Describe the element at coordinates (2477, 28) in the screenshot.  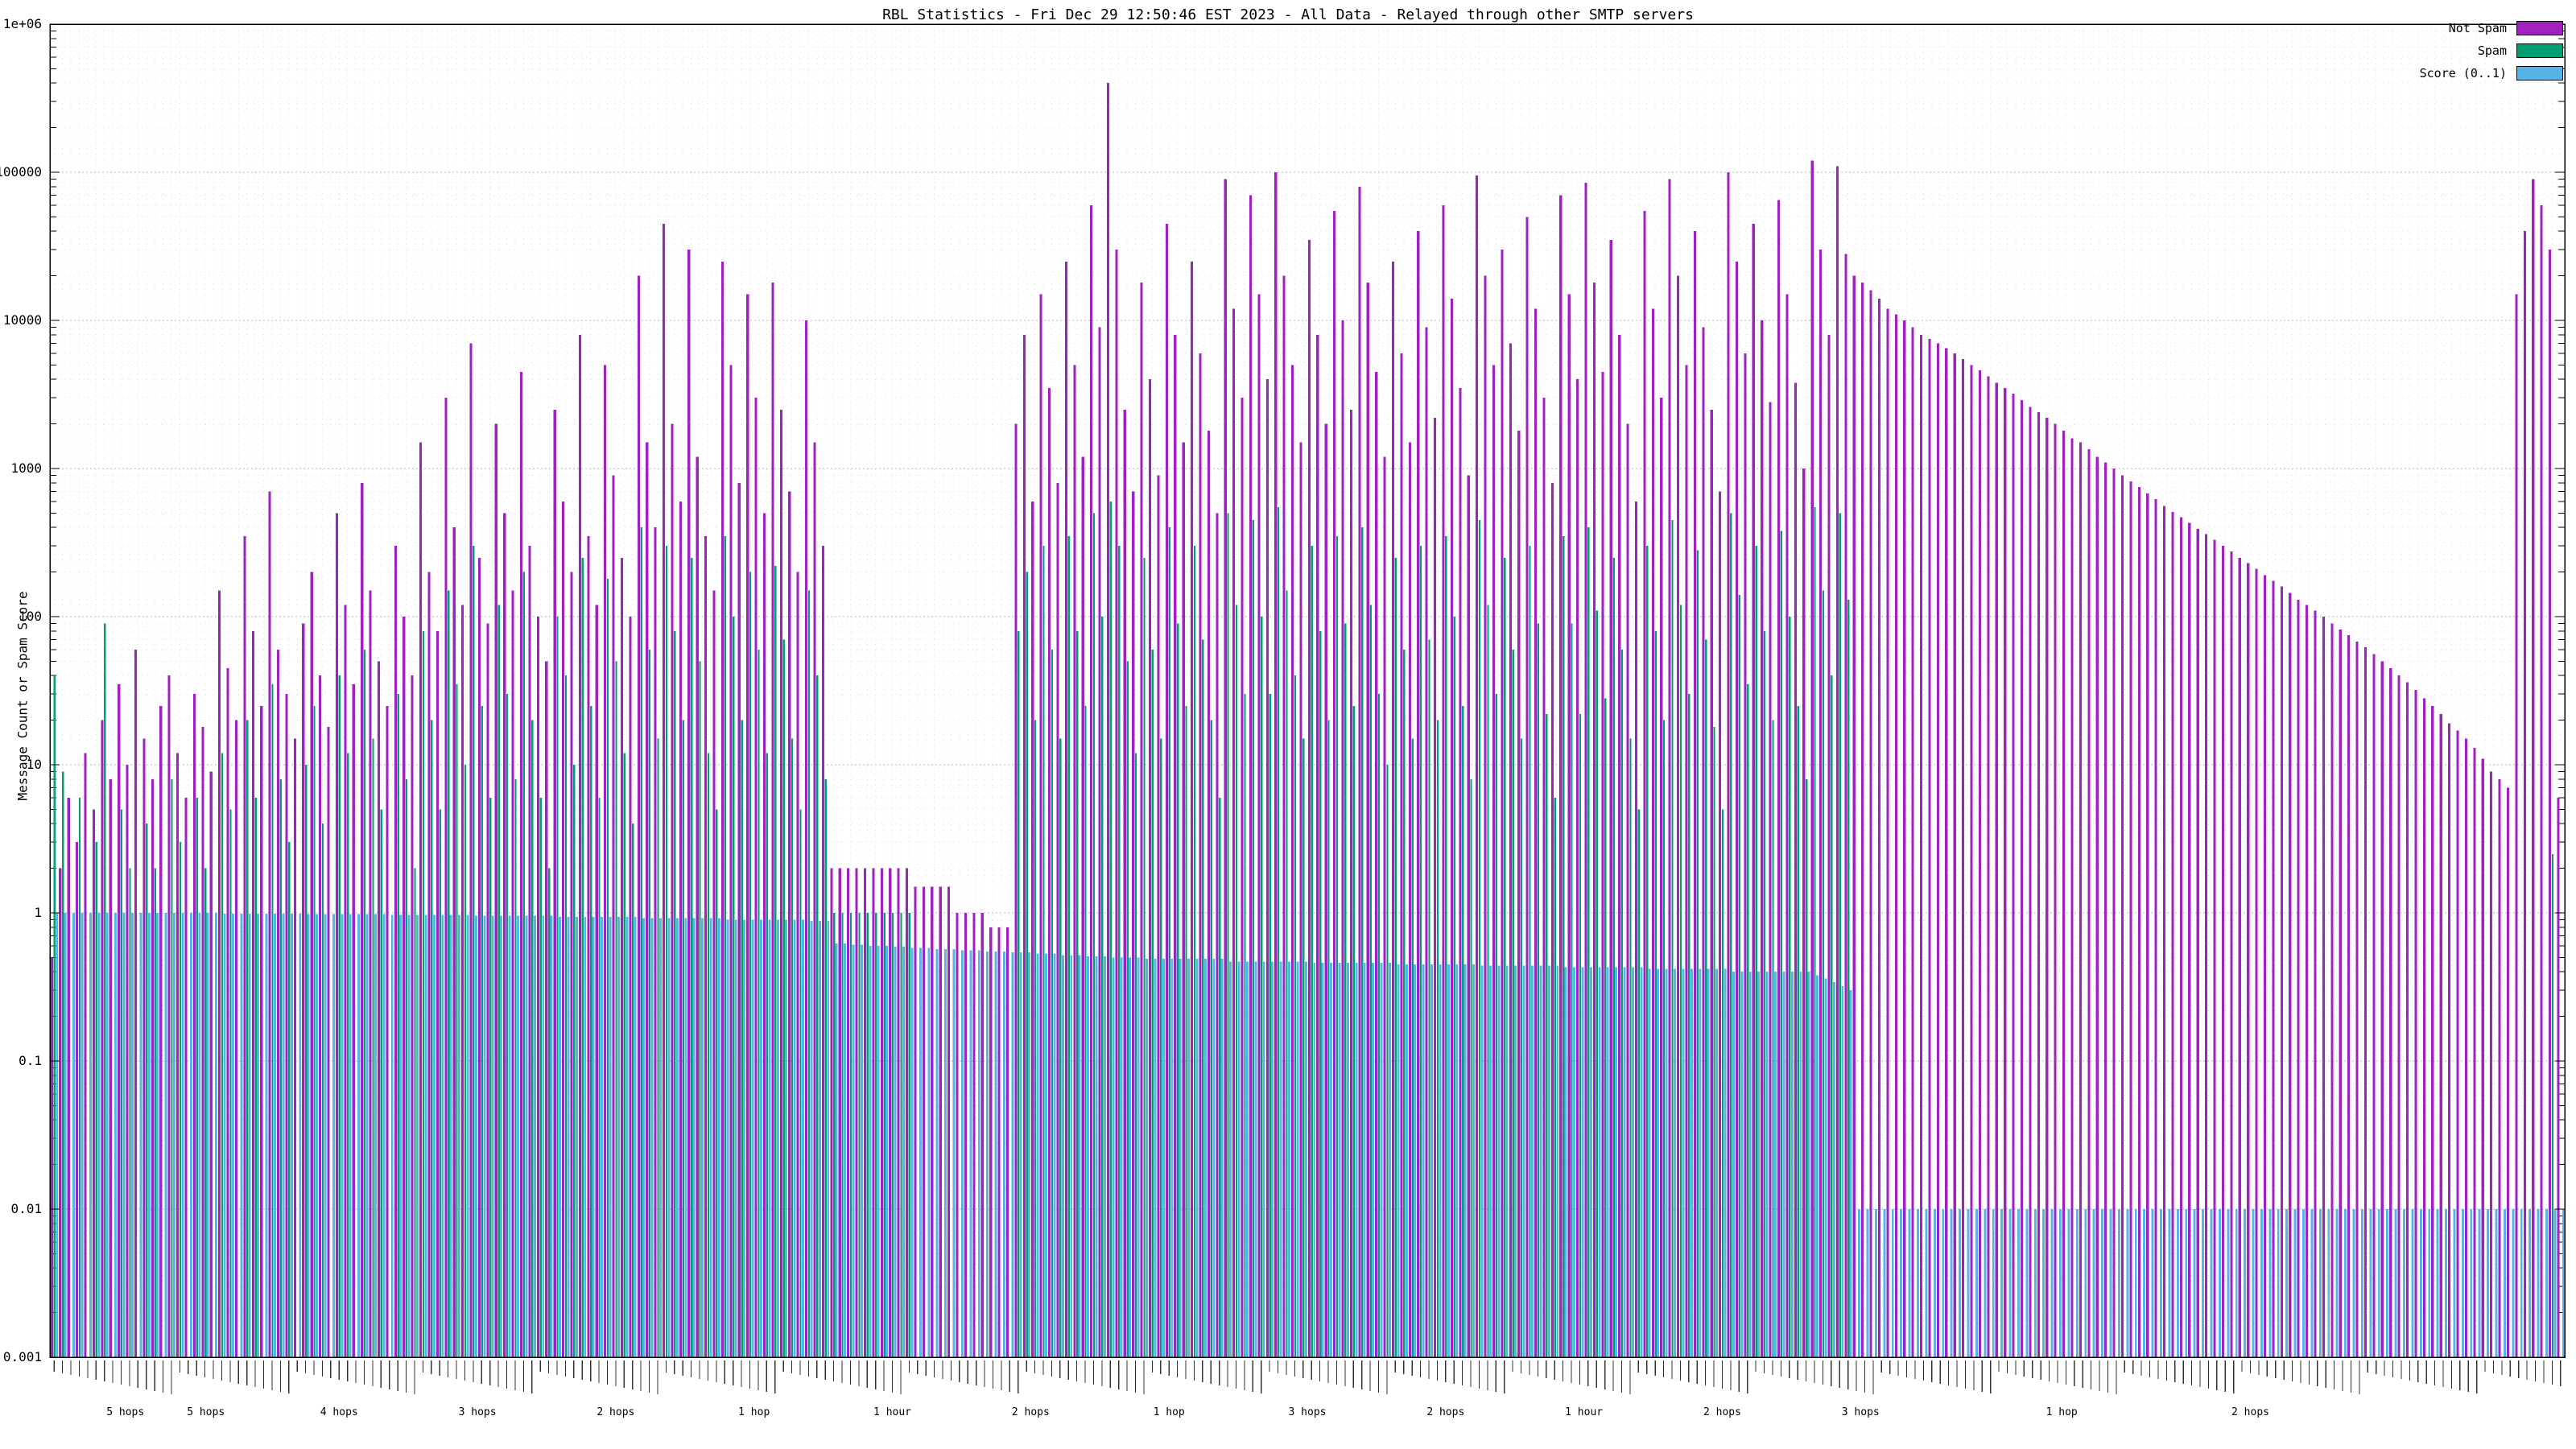
I see `legend-label-not-spam: Not Spam` at that location.